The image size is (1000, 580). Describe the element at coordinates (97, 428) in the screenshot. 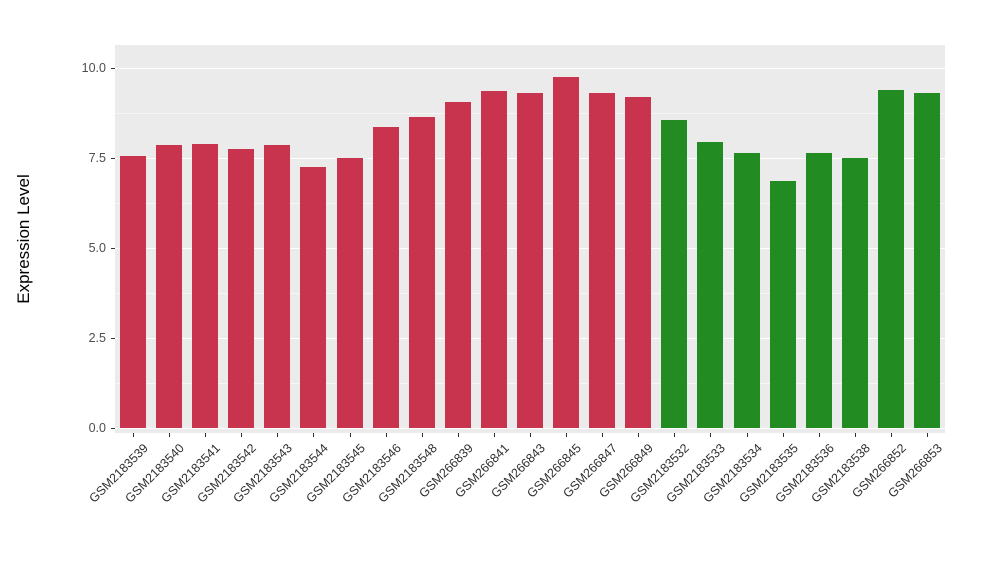

I see `y-tick-label: 0.0` at that location.